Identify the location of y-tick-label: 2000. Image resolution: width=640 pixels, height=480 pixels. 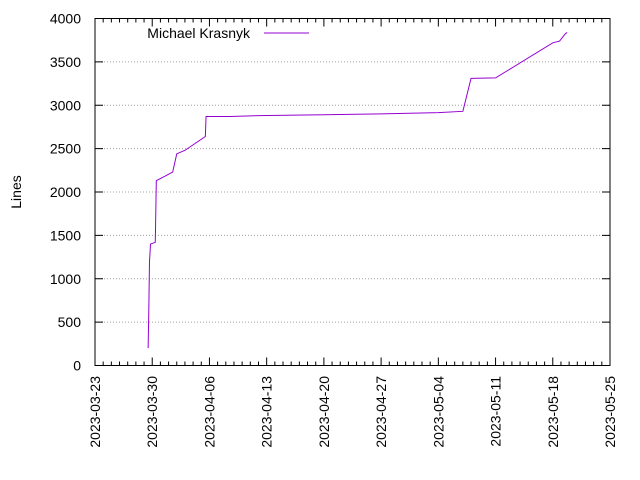
(65, 192).